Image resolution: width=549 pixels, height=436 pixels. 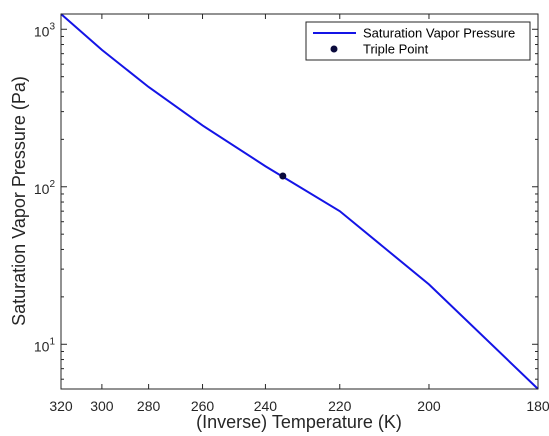 What do you see at coordinates (149, 406) in the screenshot?
I see `x-tick-label: 280` at bounding box center [149, 406].